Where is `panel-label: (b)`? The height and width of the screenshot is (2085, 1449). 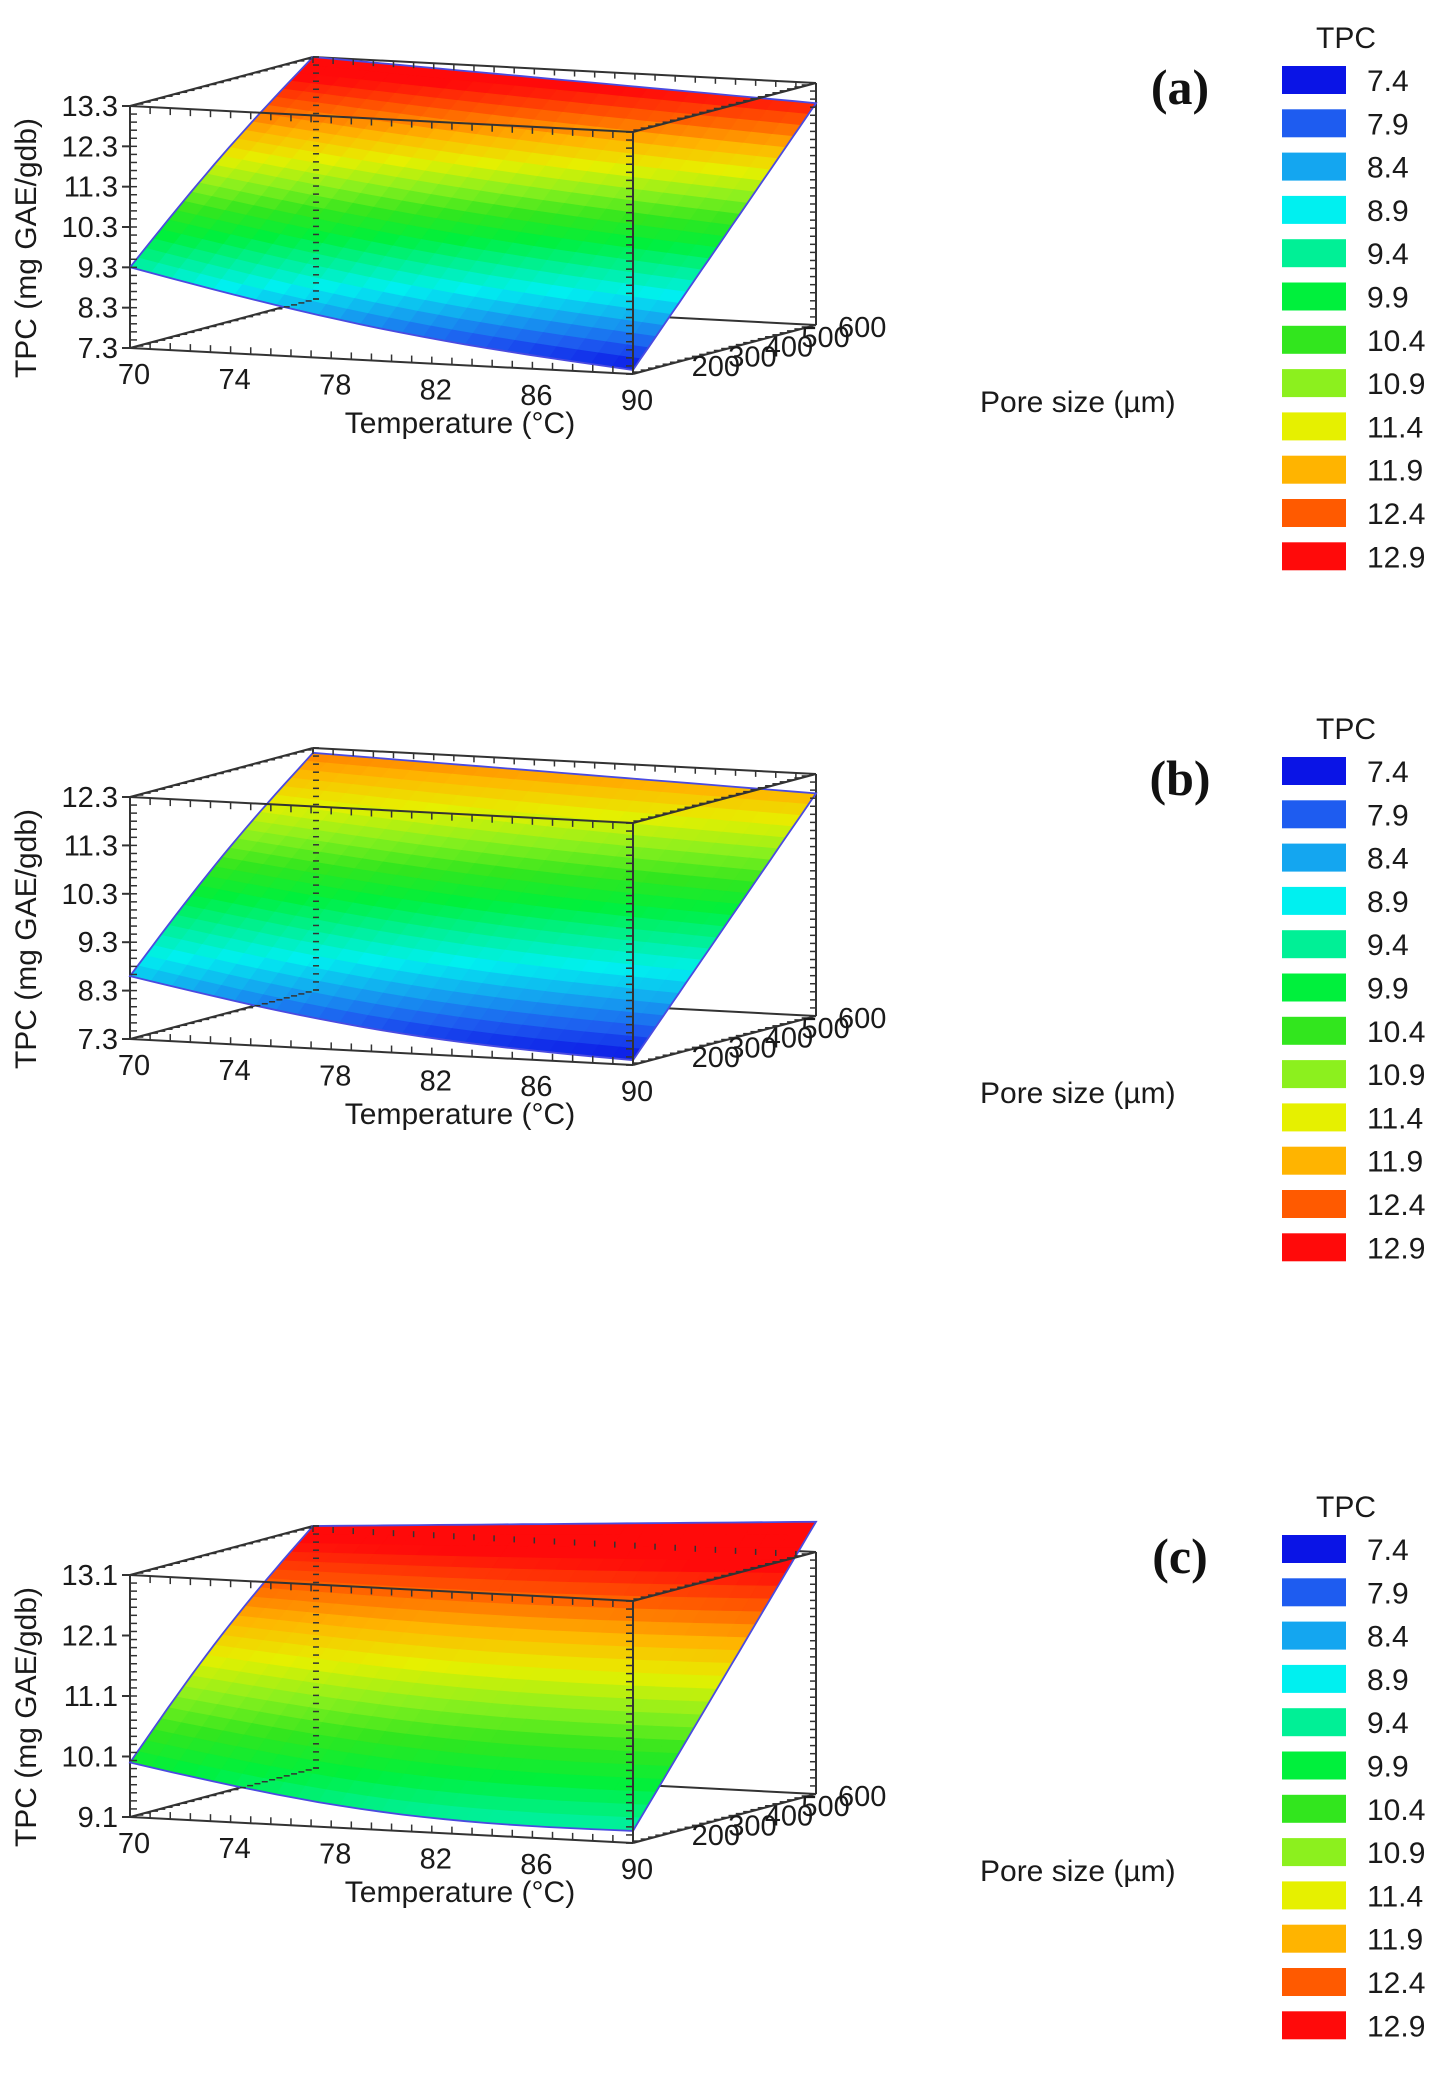 panel-label: (b) is located at coordinates (1179, 778).